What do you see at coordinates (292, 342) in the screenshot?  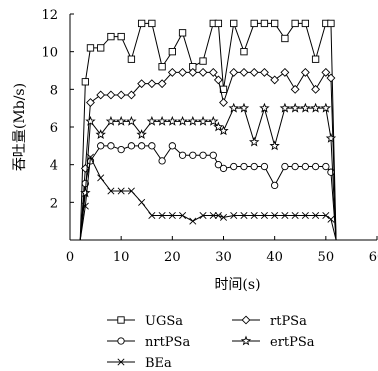 I see `legend-label: ertPSa` at bounding box center [292, 342].